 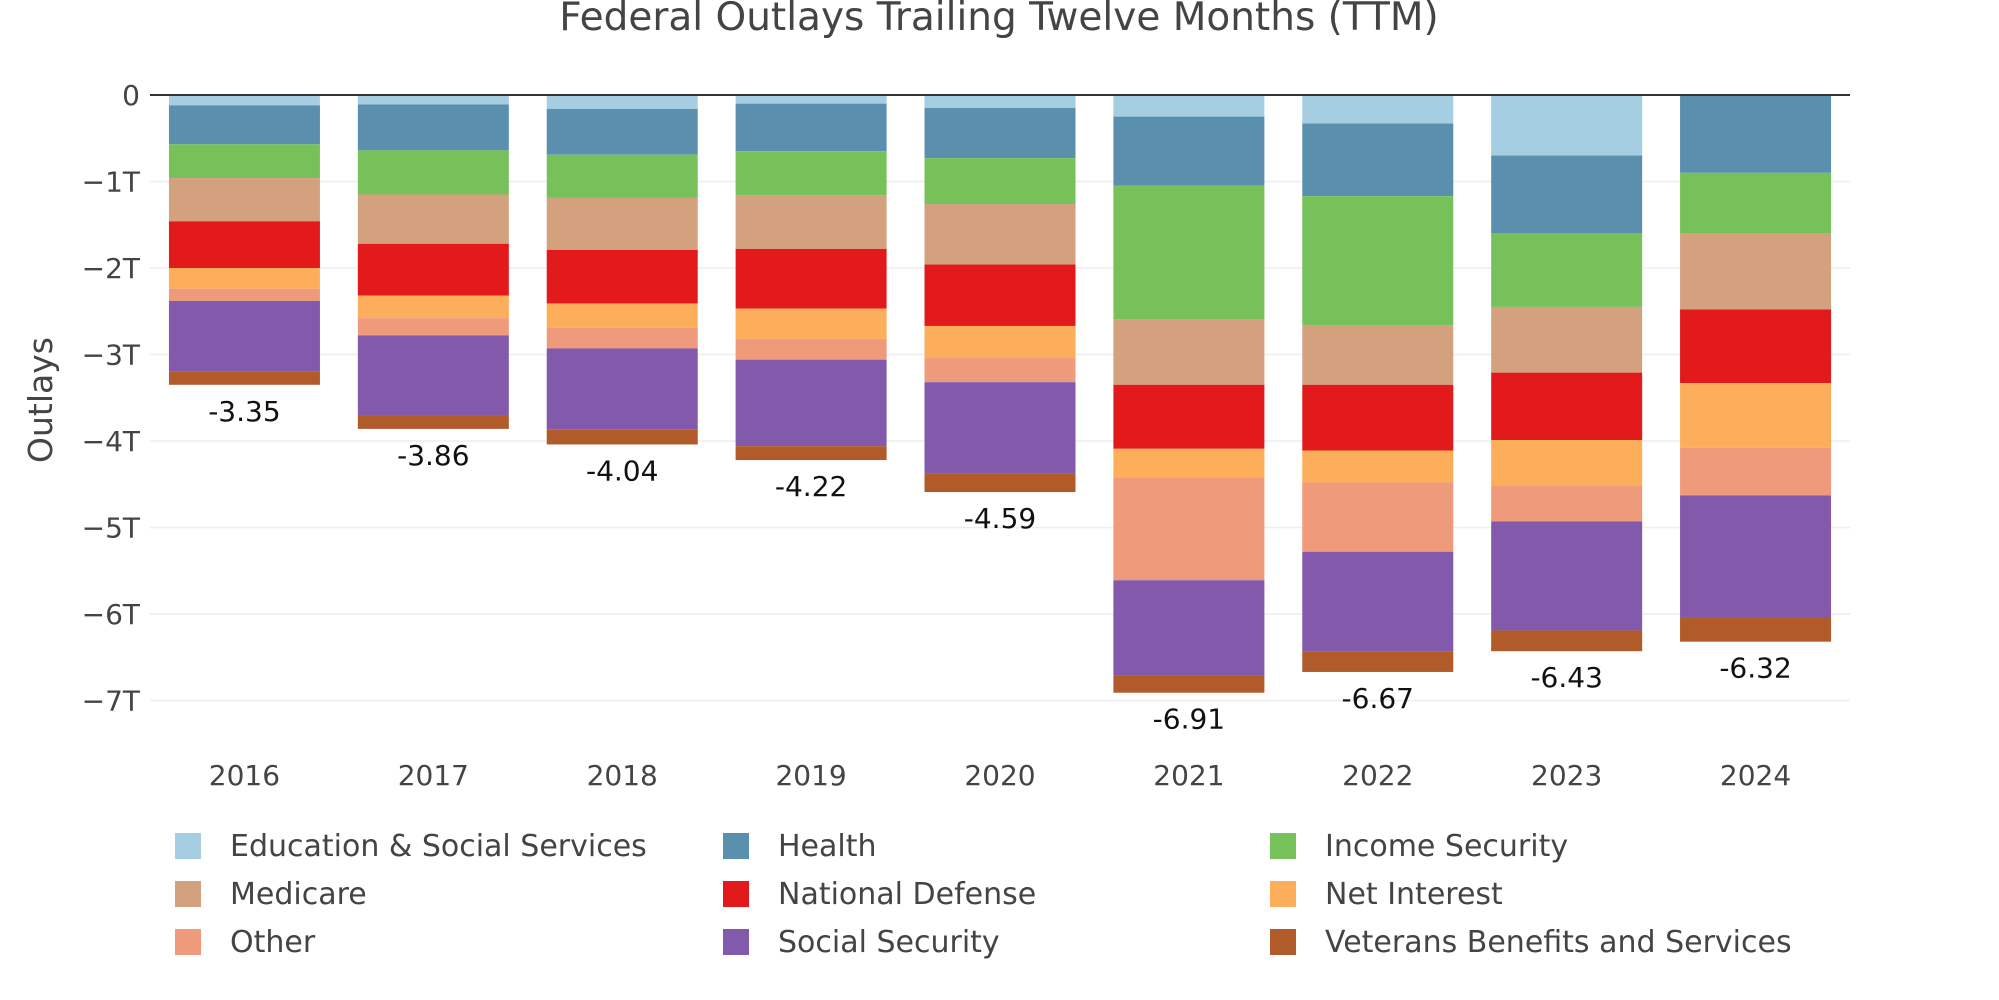 What do you see at coordinates (298, 894) in the screenshot?
I see `legend-label: Medicare` at bounding box center [298, 894].